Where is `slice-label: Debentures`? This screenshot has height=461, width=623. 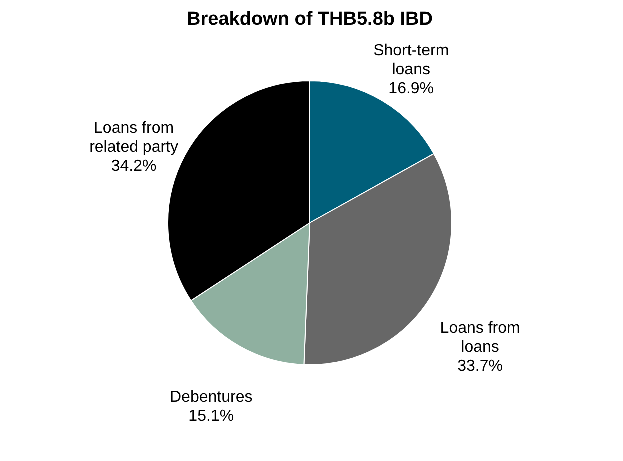 slice-label: Debentures is located at coordinates (211, 397).